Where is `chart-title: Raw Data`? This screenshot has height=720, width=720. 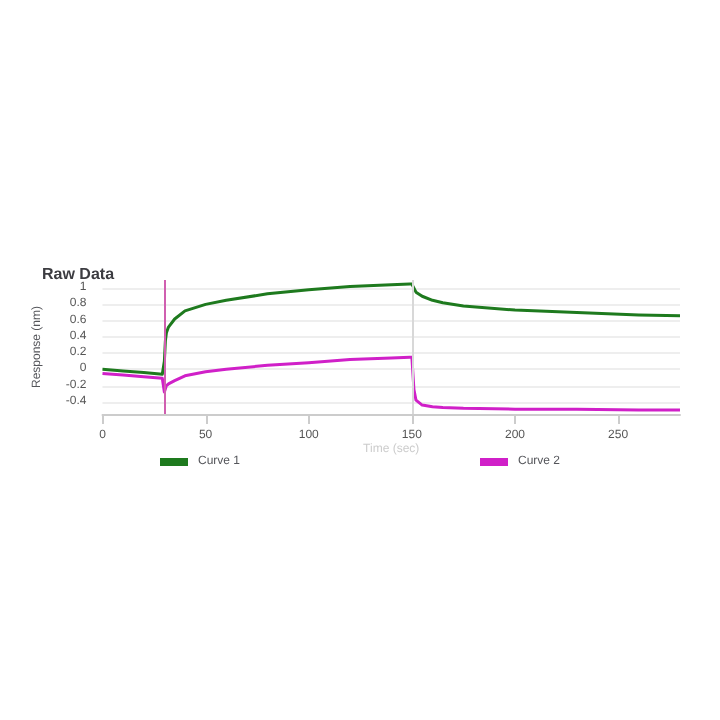
chart-title: Raw Data is located at coordinates (79, 274).